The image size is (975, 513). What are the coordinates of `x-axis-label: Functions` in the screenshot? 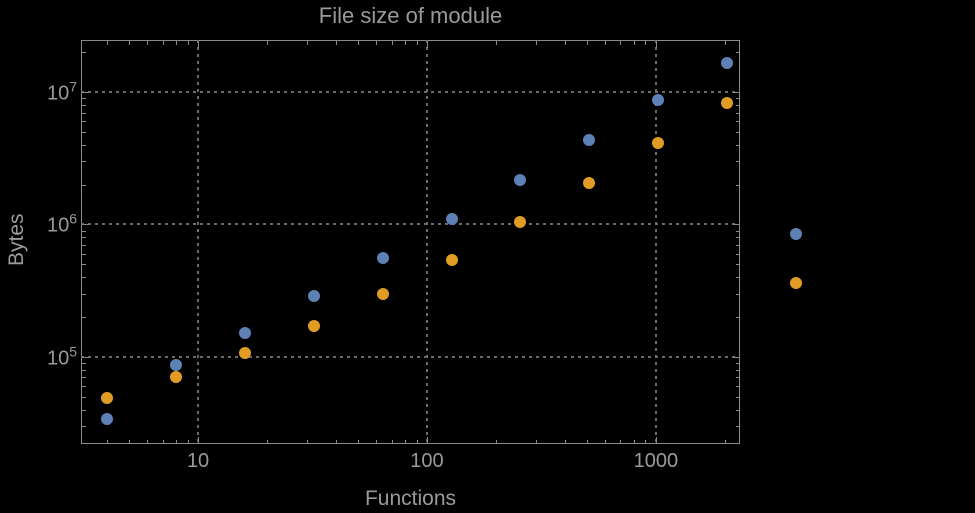 It's located at (410, 498).